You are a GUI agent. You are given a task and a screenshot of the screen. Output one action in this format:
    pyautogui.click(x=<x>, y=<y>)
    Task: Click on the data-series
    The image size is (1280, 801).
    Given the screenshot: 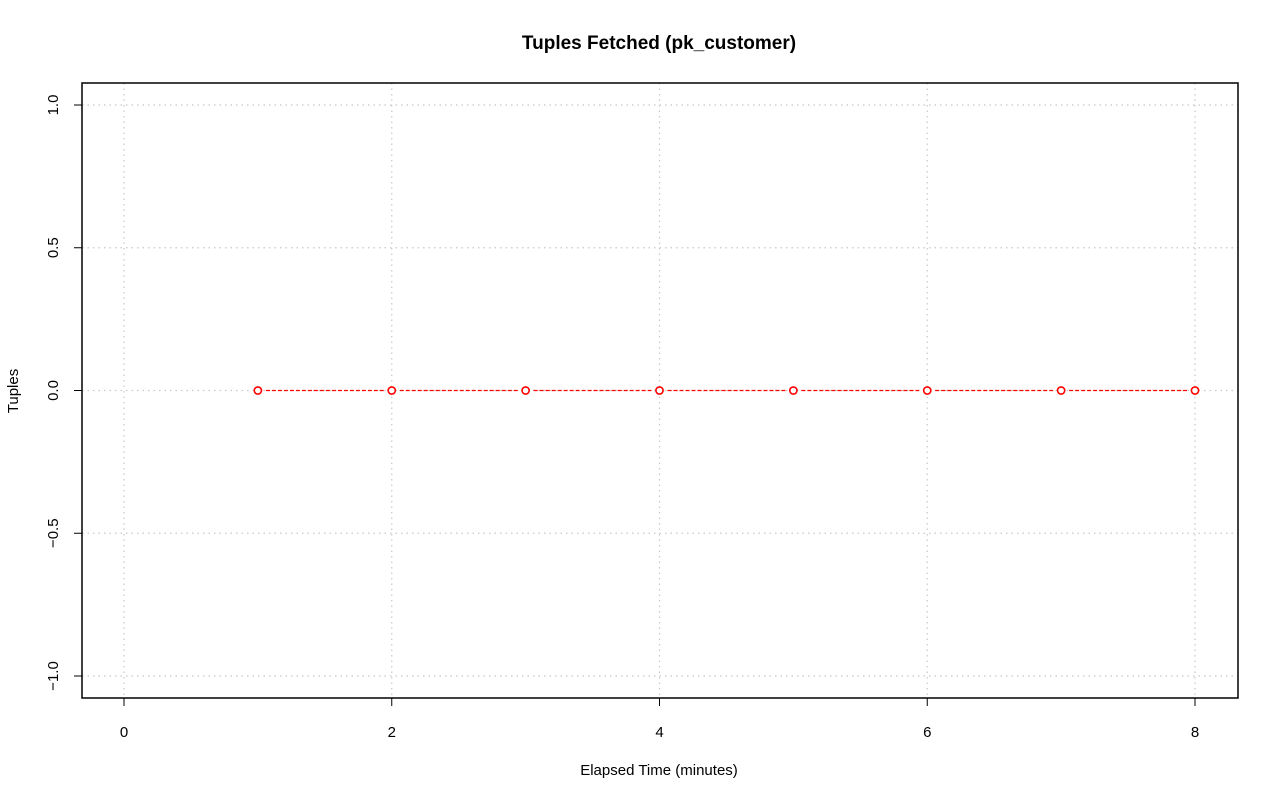 What is the action you would take?
    pyautogui.click(x=726, y=390)
    